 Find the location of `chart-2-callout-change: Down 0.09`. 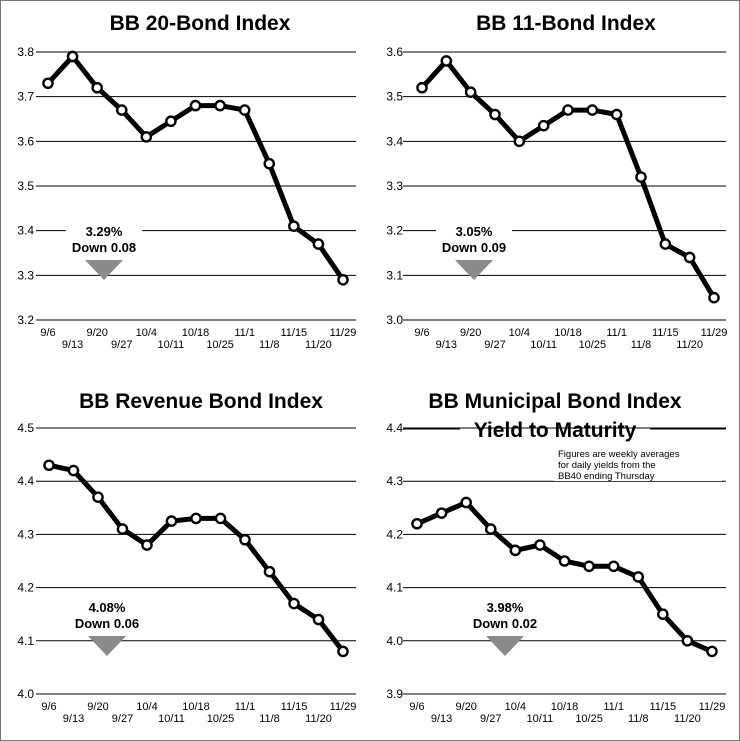

chart-2-callout-change: Down 0.09 is located at coordinates (474, 247).